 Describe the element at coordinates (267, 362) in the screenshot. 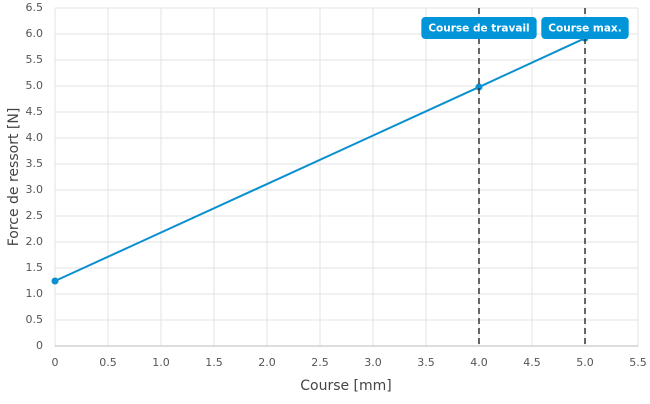

I see `x-tick-label: 2.0` at that location.